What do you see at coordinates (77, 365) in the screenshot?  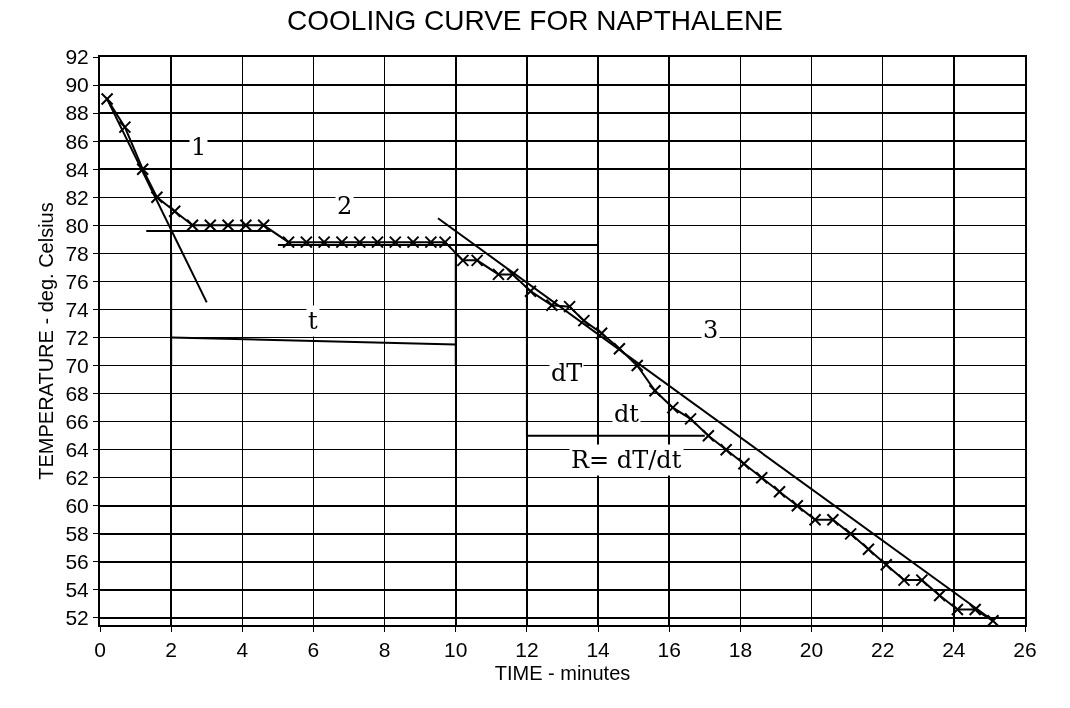 I see `y-tick-label: 70` at bounding box center [77, 365].